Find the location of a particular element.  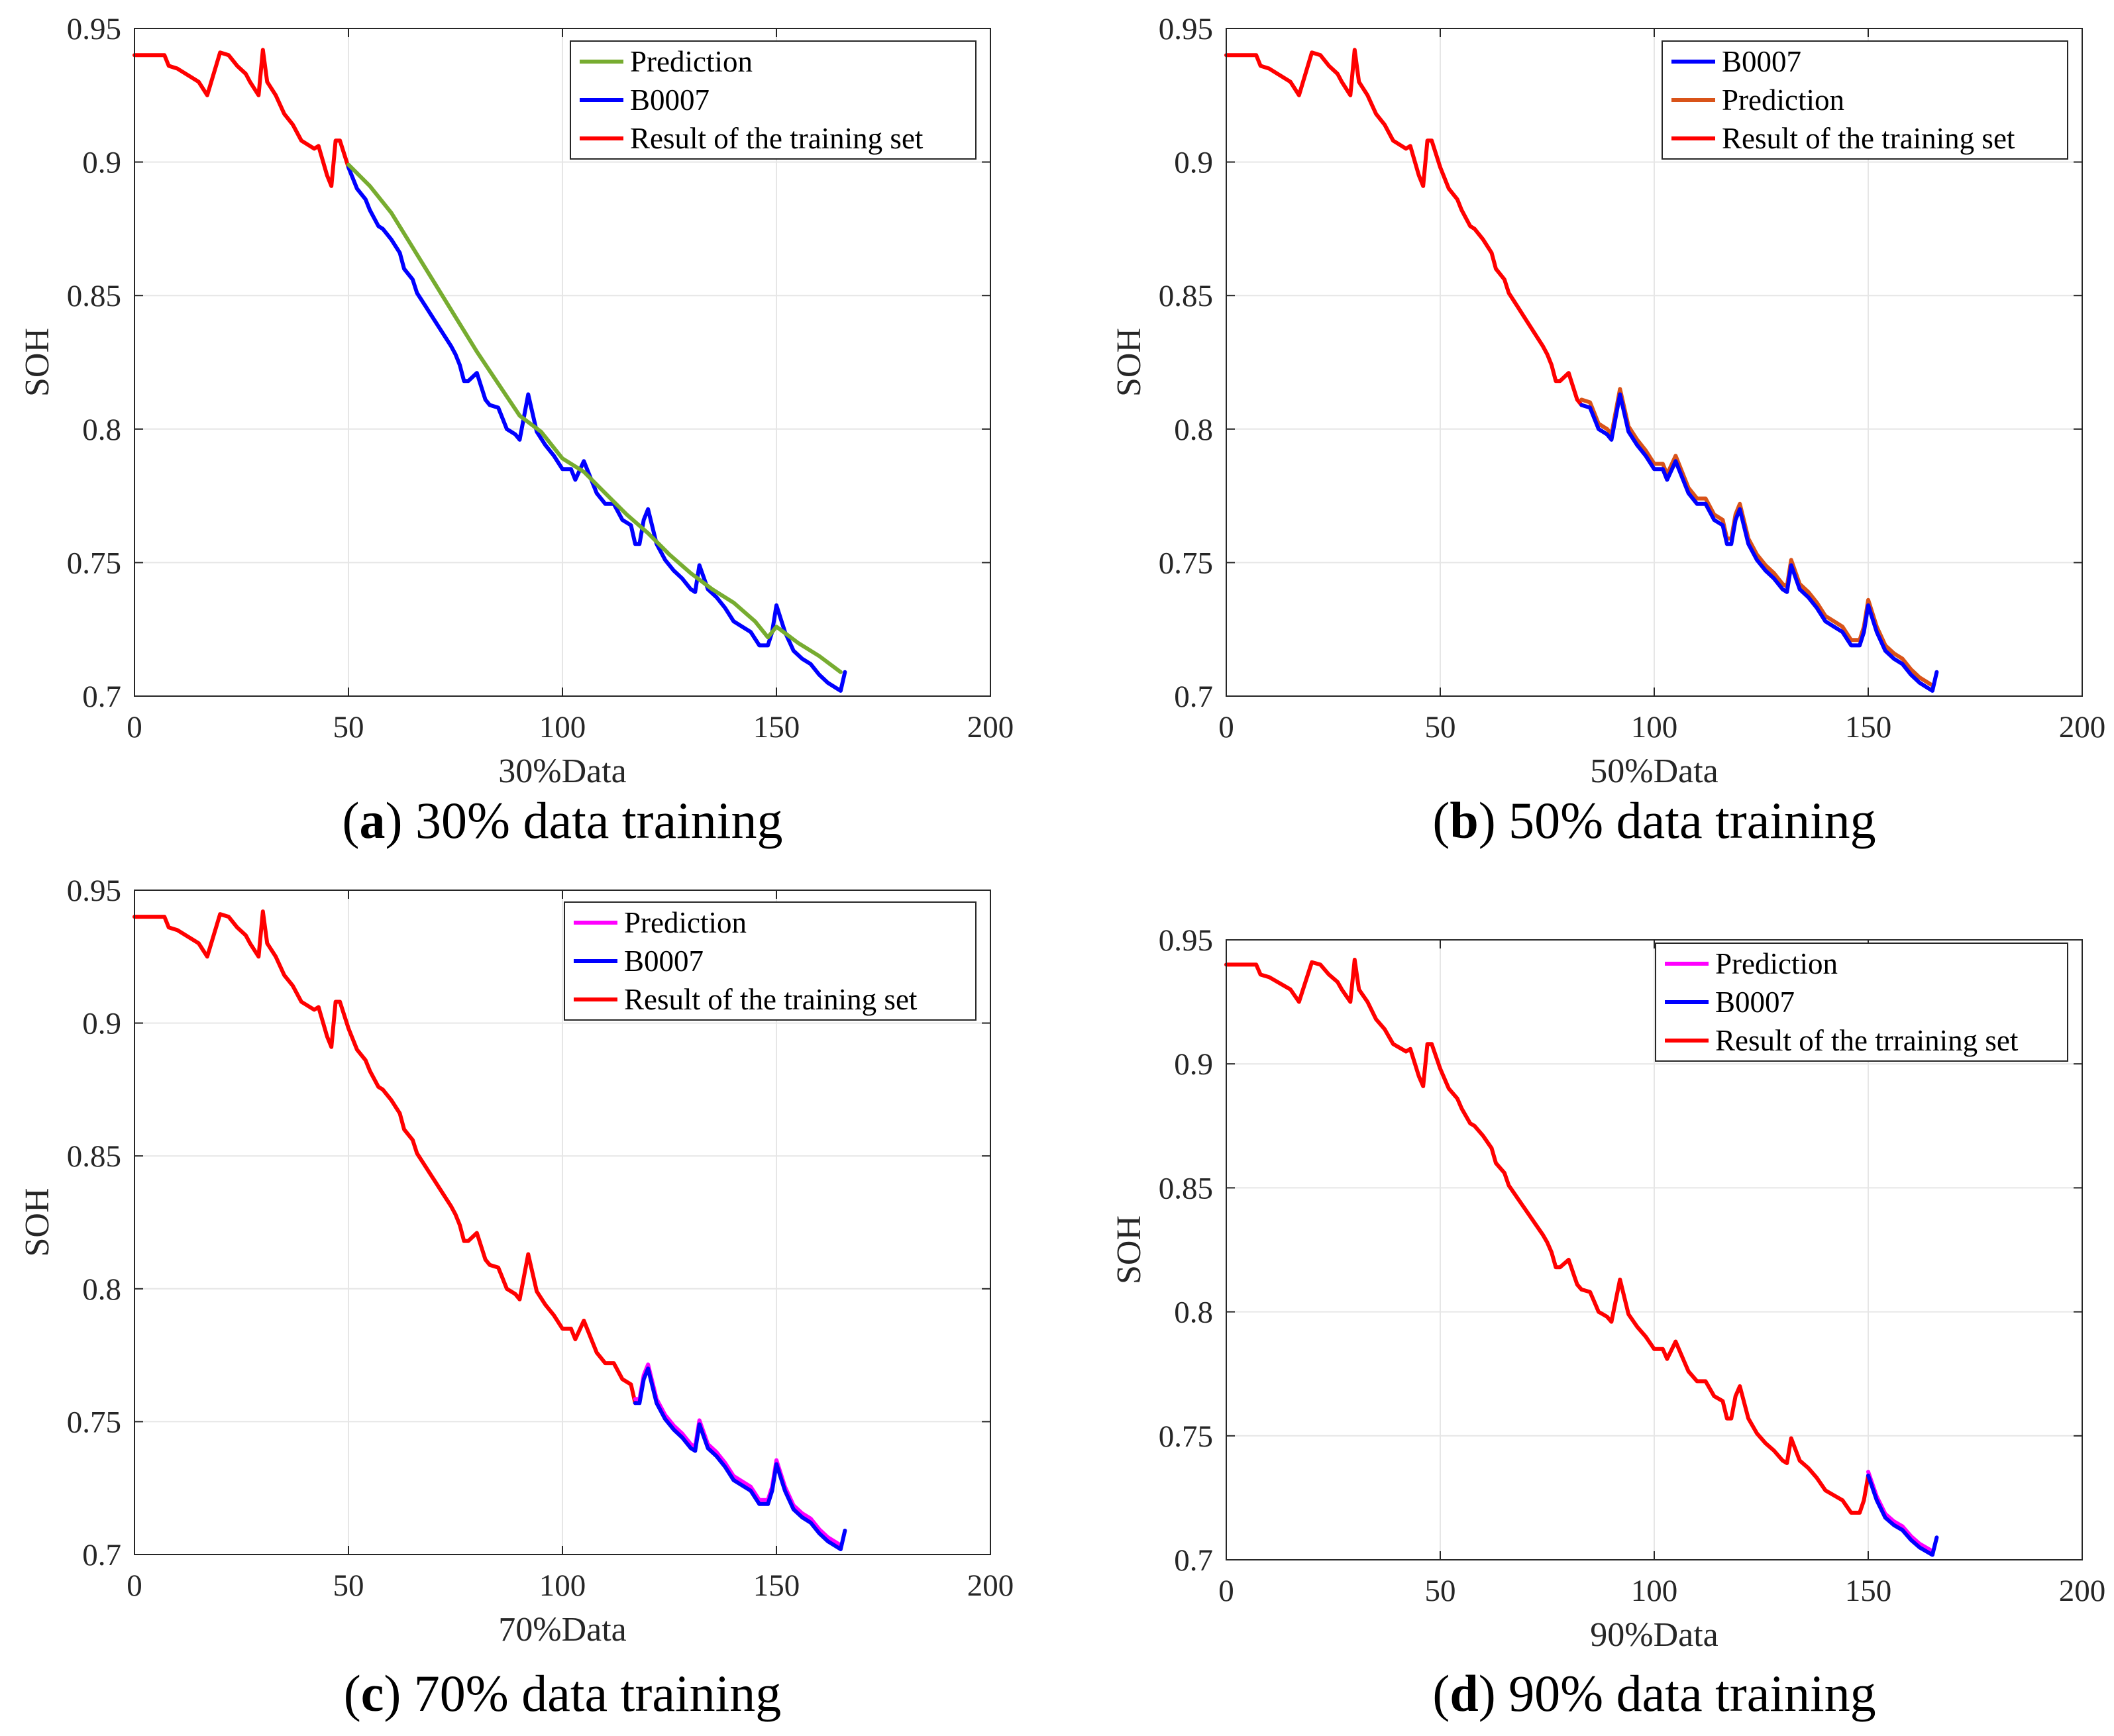

caption-text: ) 50% data training is located at coordinates (1677, 820).